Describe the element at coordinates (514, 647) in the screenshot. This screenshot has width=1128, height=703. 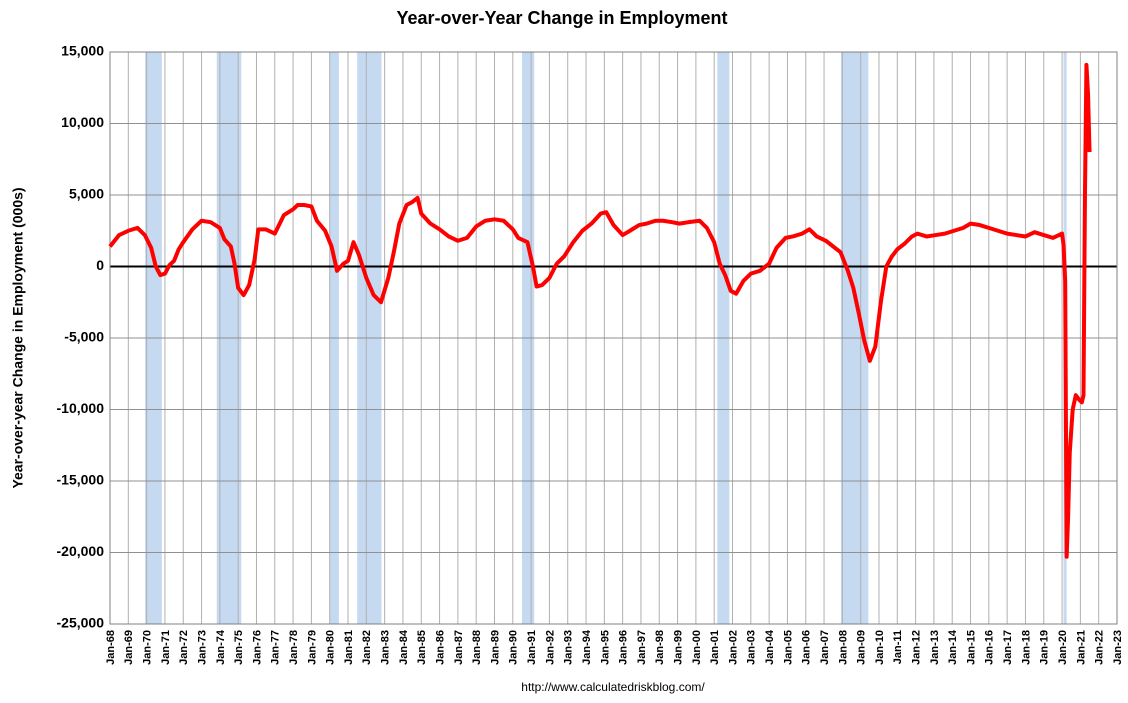
I see `x-tick-label: Jan-90` at that location.